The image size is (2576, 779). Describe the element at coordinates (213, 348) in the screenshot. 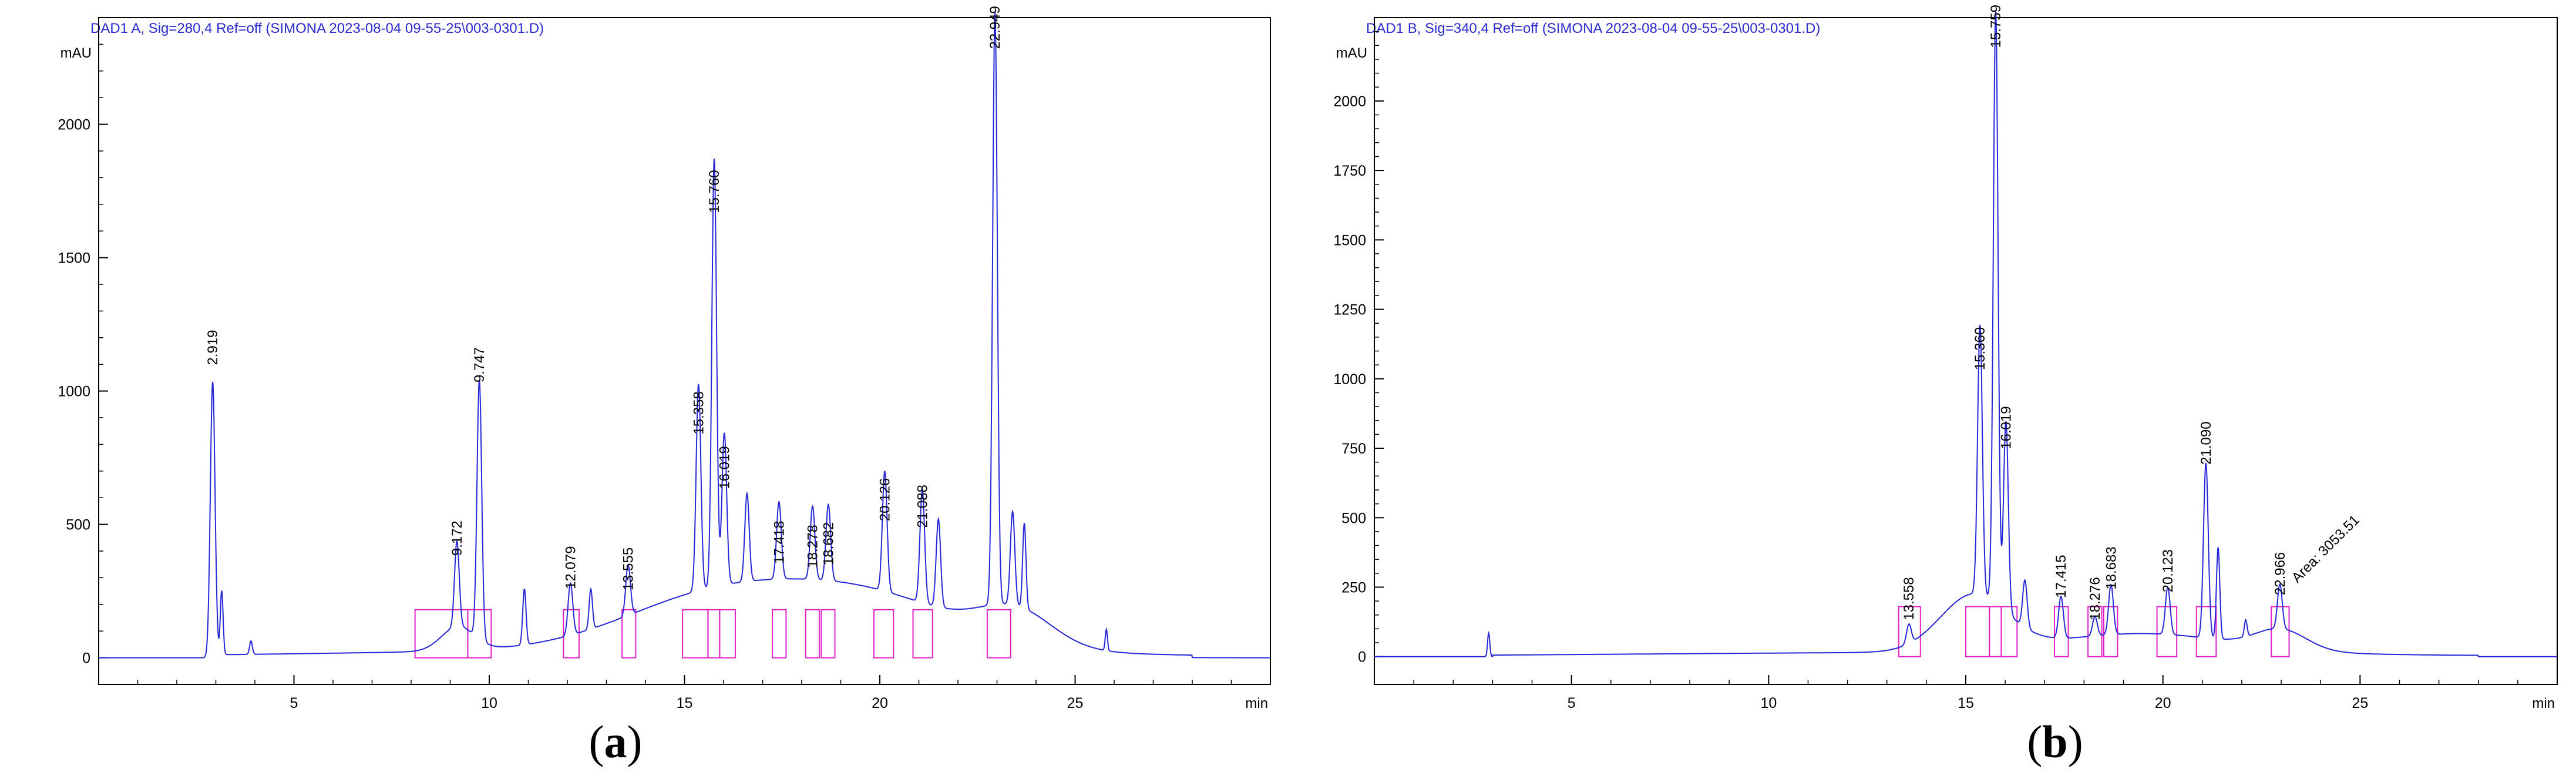

I see `peak-label-a: 2.919` at that location.